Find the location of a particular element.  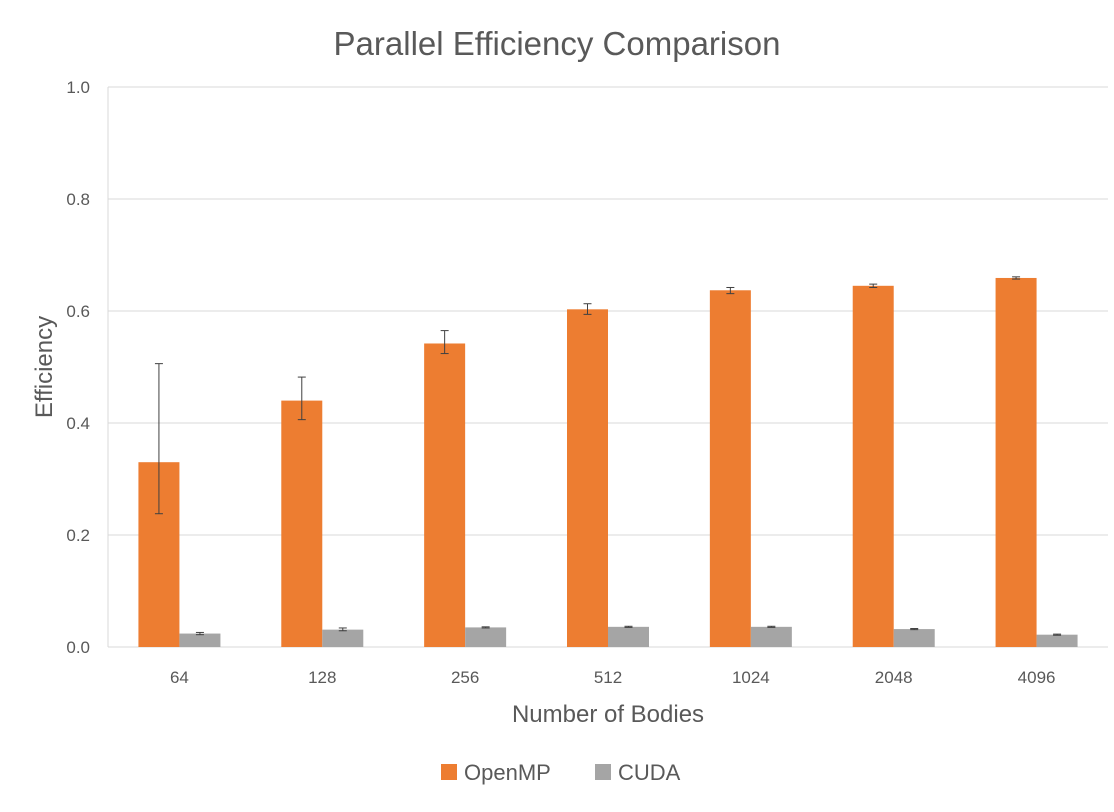

y-tick-label: 0.2 is located at coordinates (78, 535).